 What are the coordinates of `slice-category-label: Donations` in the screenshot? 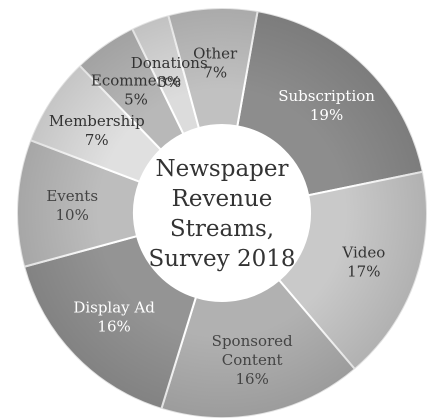 It's located at (169, 63).